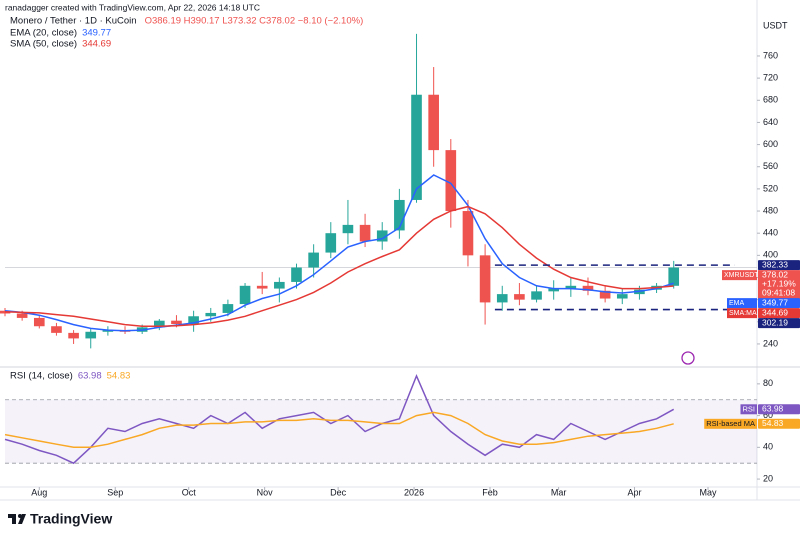 The height and width of the screenshot is (537, 800). I want to click on legend-name: SMA (50, close), so click(43, 44).